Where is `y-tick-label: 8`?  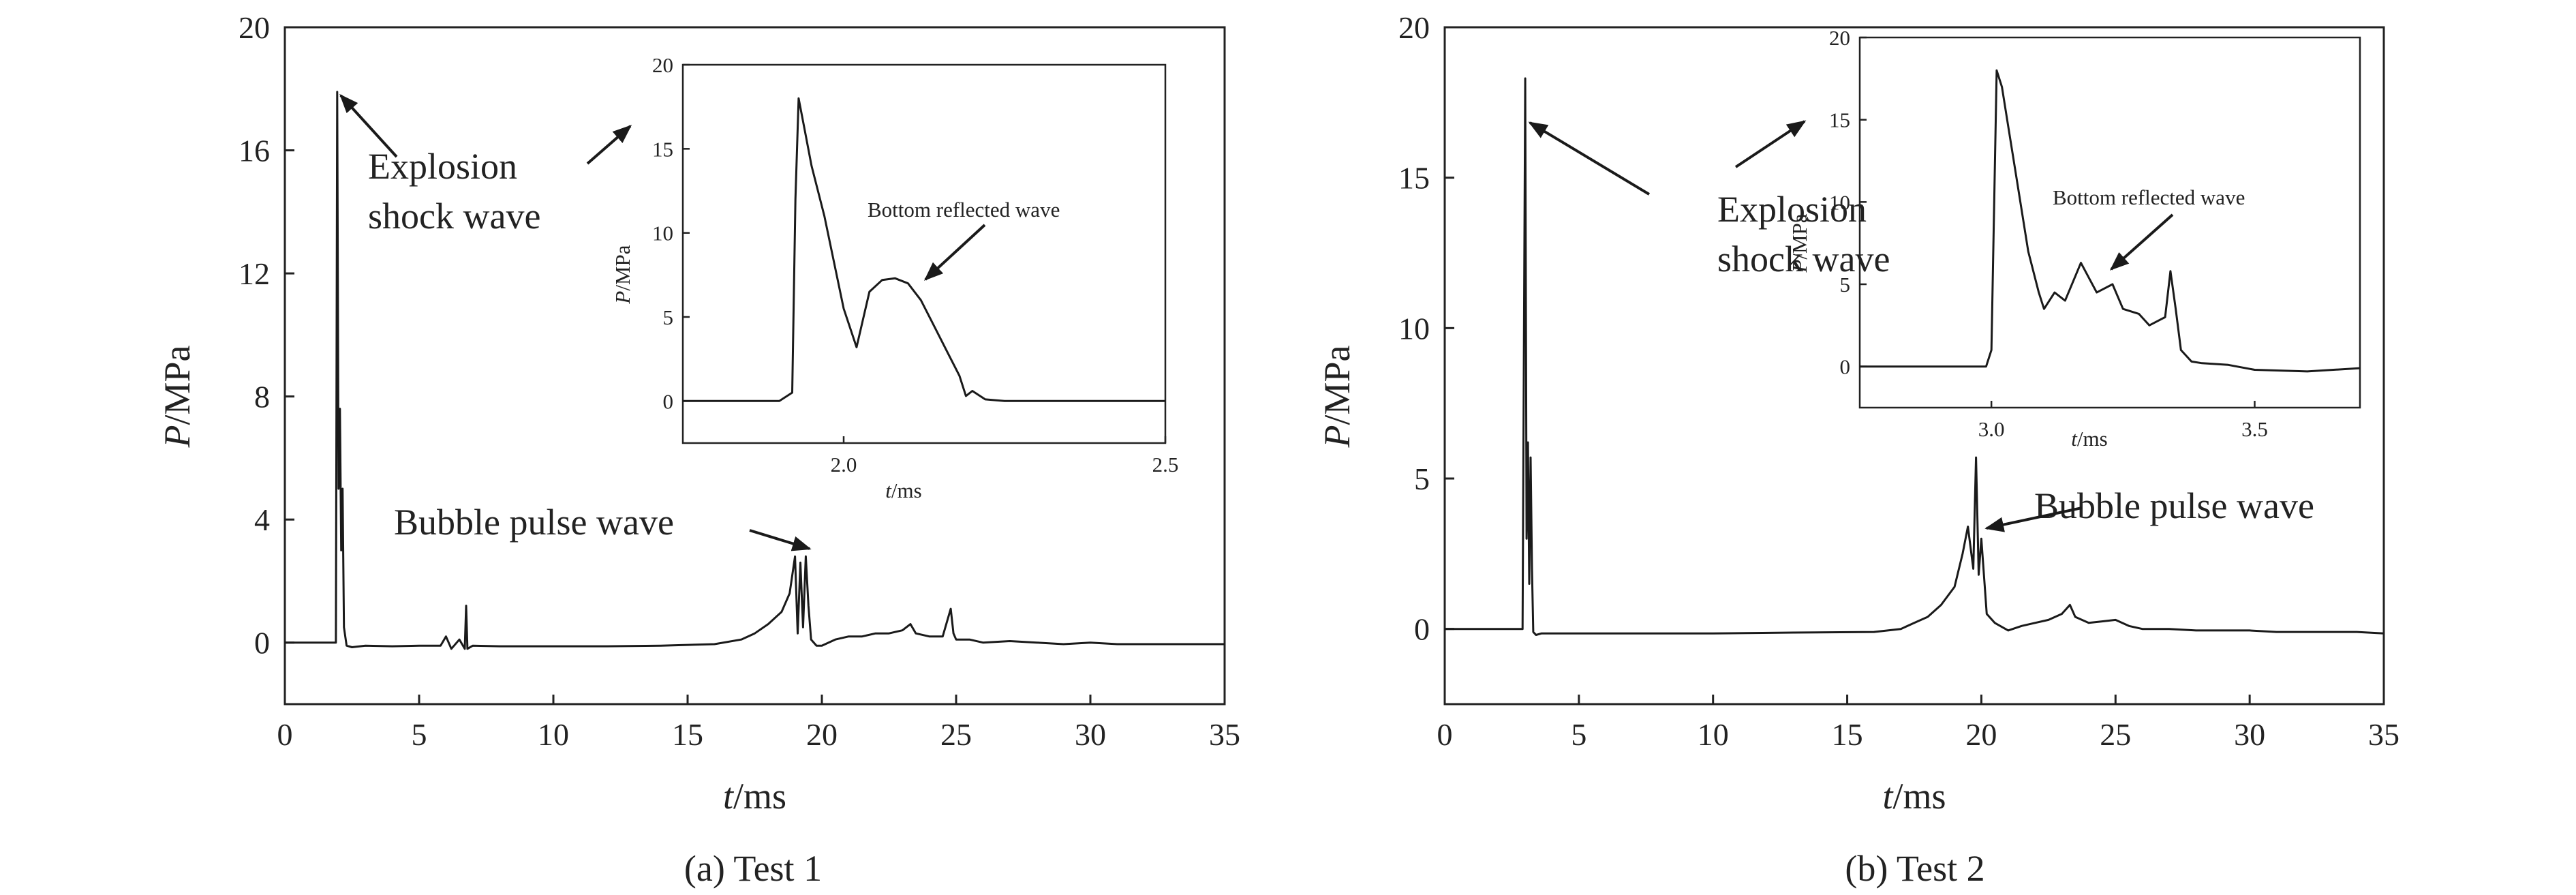
y-tick-label: 8 is located at coordinates (262, 397).